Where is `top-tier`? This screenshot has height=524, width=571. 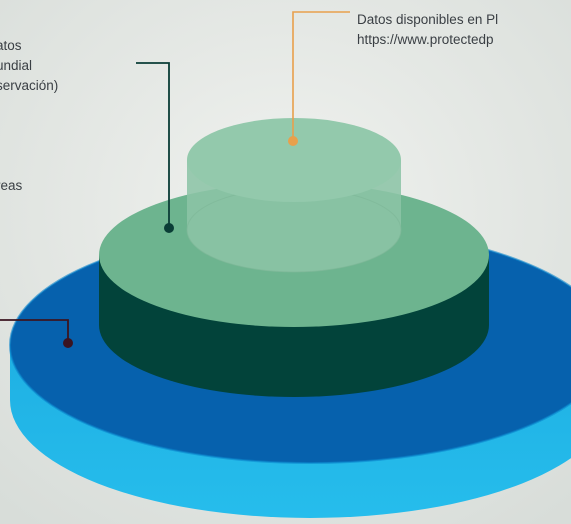
top-tier is located at coordinates (294, 195).